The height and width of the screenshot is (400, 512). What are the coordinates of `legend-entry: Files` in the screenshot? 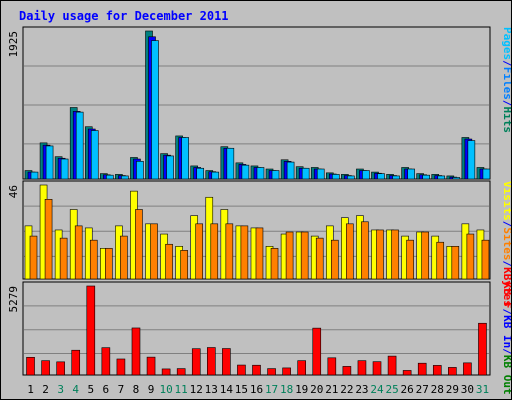 It's located at (506, 83).